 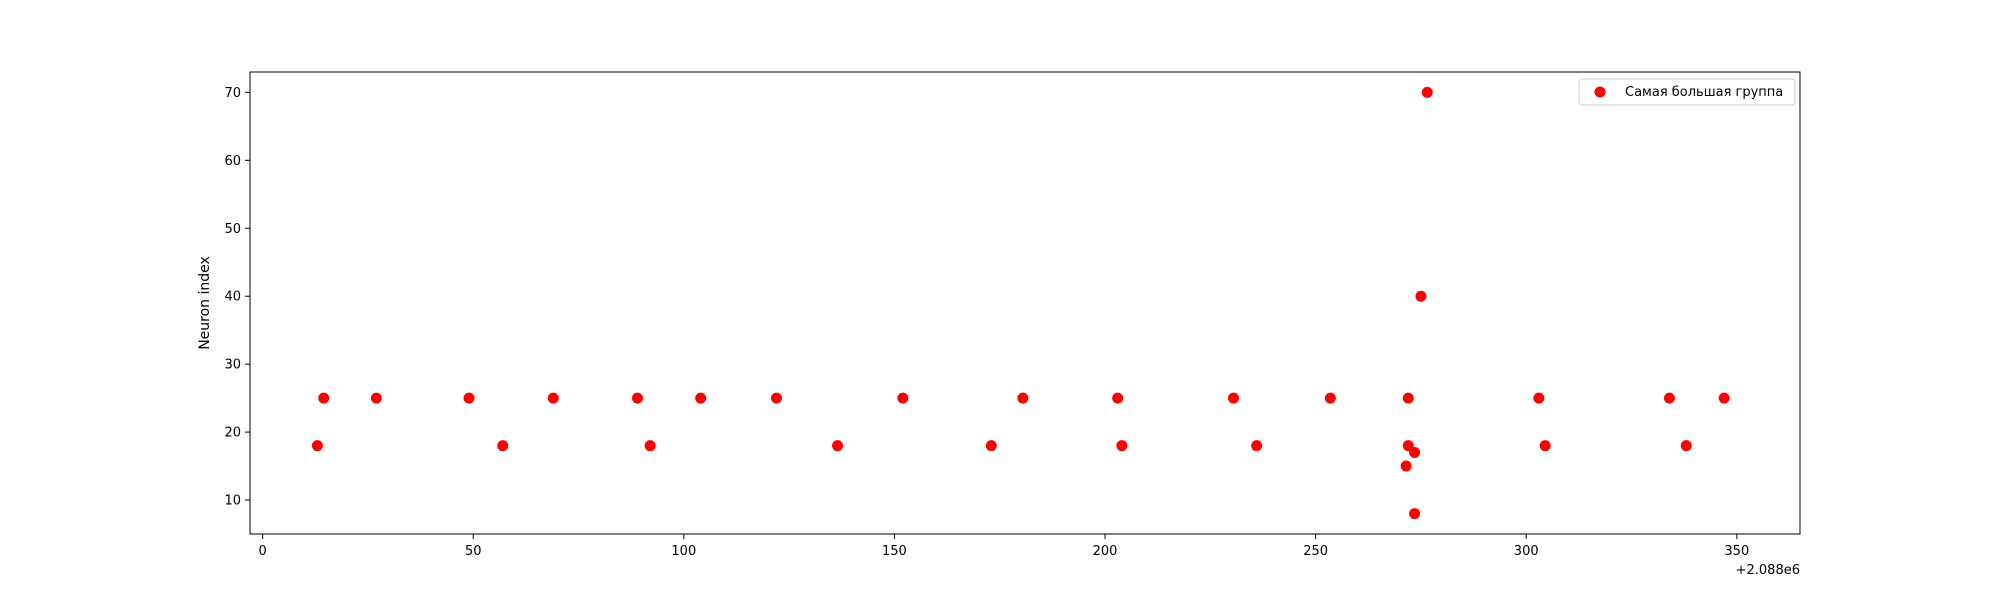 I want to click on x-axis: 0 50 100 150 200 250 300 350, so click(x=1003, y=546).